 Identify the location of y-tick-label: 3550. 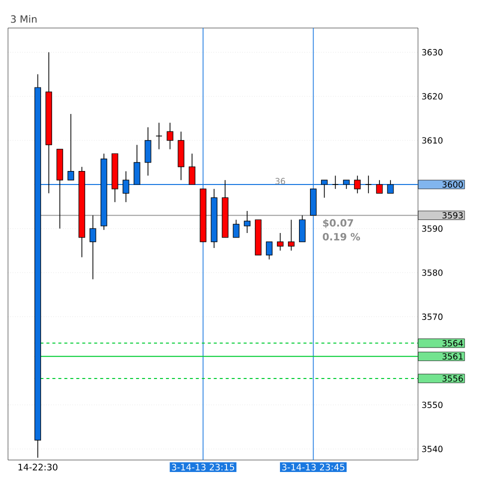
(432, 405).